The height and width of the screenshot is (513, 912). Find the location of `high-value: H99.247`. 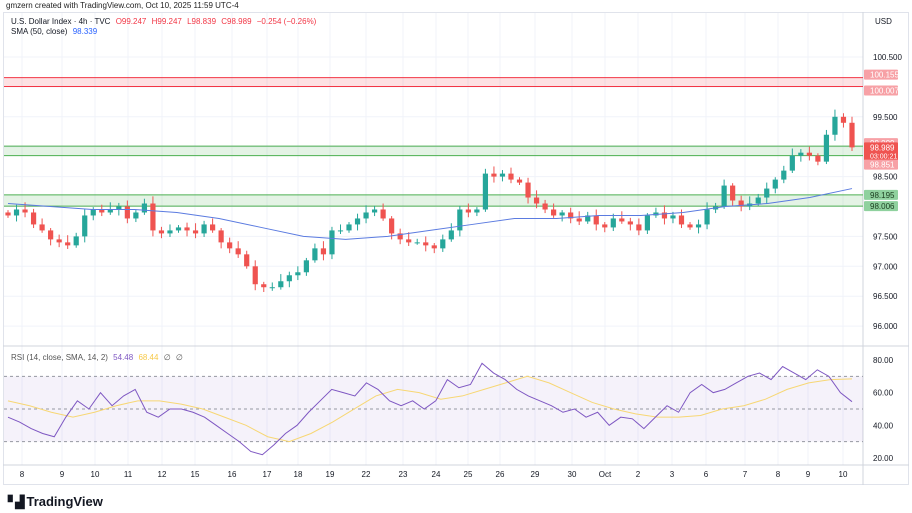

high-value: H99.247 is located at coordinates (166, 21).